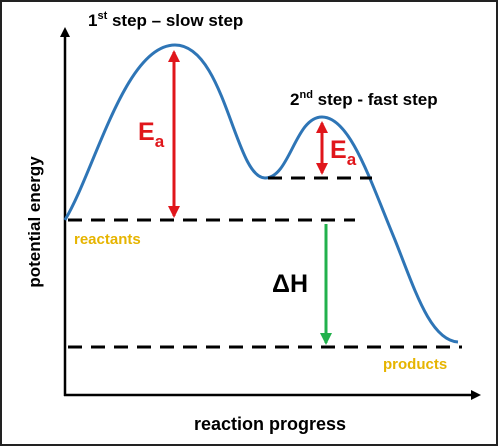  What do you see at coordinates (305, 95) in the screenshot?
I see `step2-ordinal: nd` at bounding box center [305, 95].